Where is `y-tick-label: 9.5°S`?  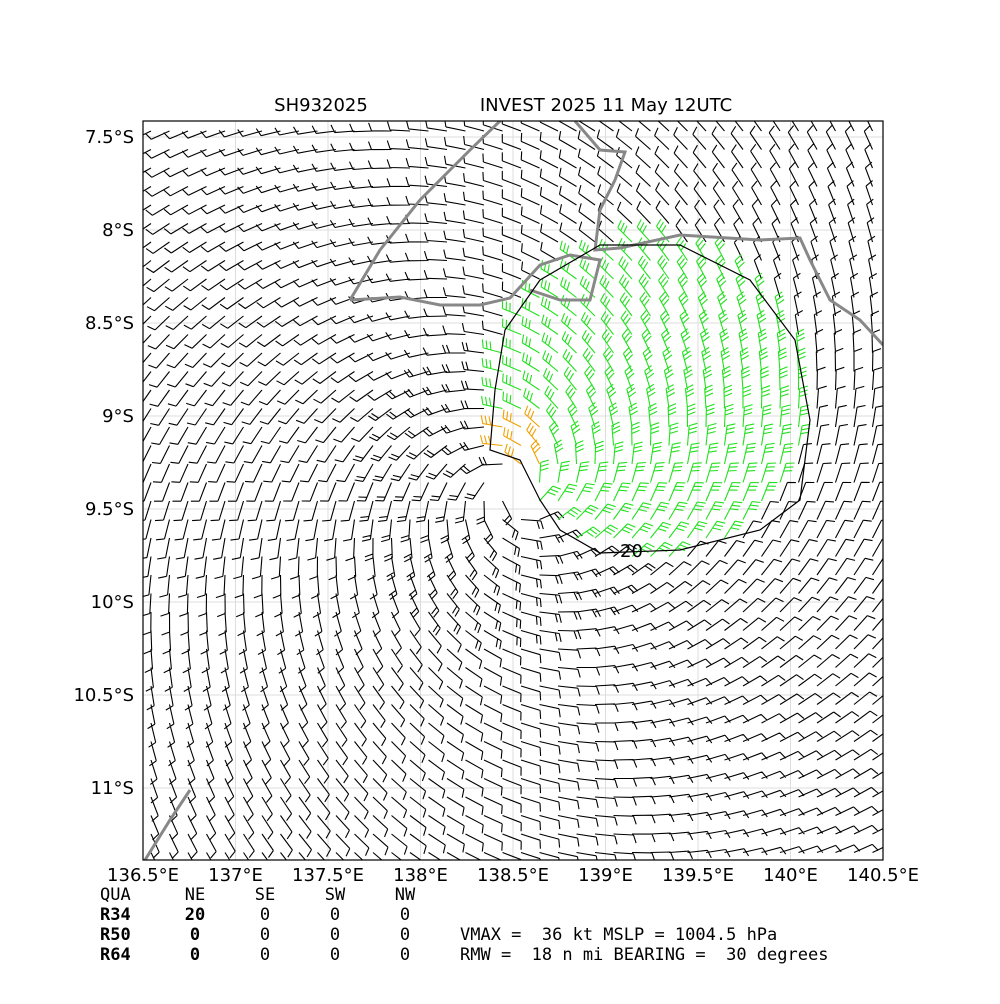 y-tick-label: 9.5°S is located at coordinates (109, 509).